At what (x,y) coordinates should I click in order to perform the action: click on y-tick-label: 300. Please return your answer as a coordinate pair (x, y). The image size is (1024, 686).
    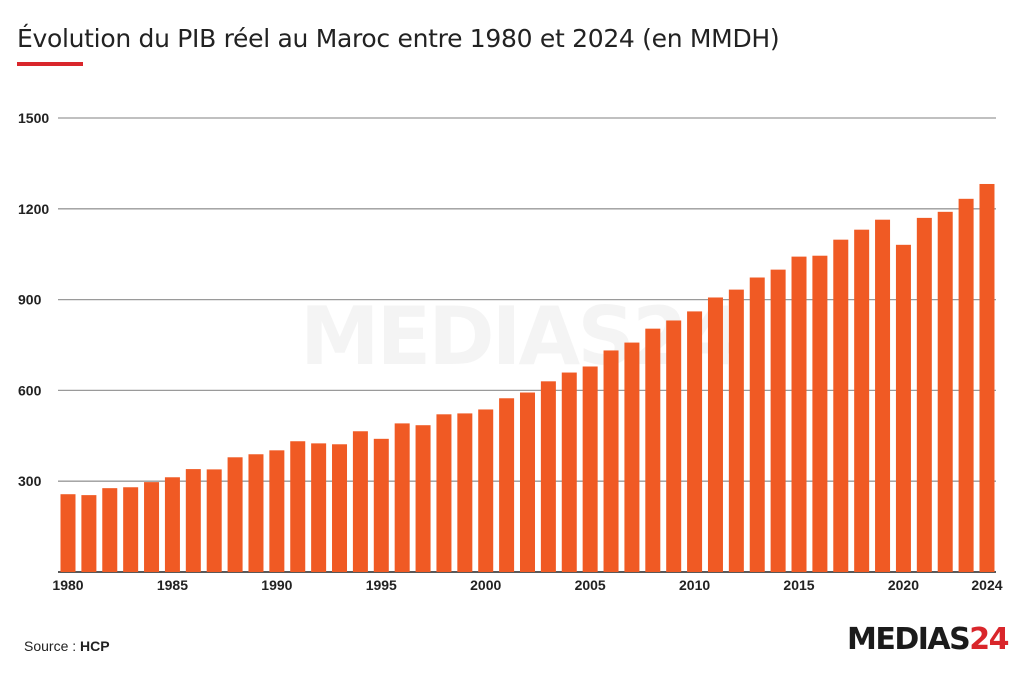
    Looking at the image, I should click on (30, 481).